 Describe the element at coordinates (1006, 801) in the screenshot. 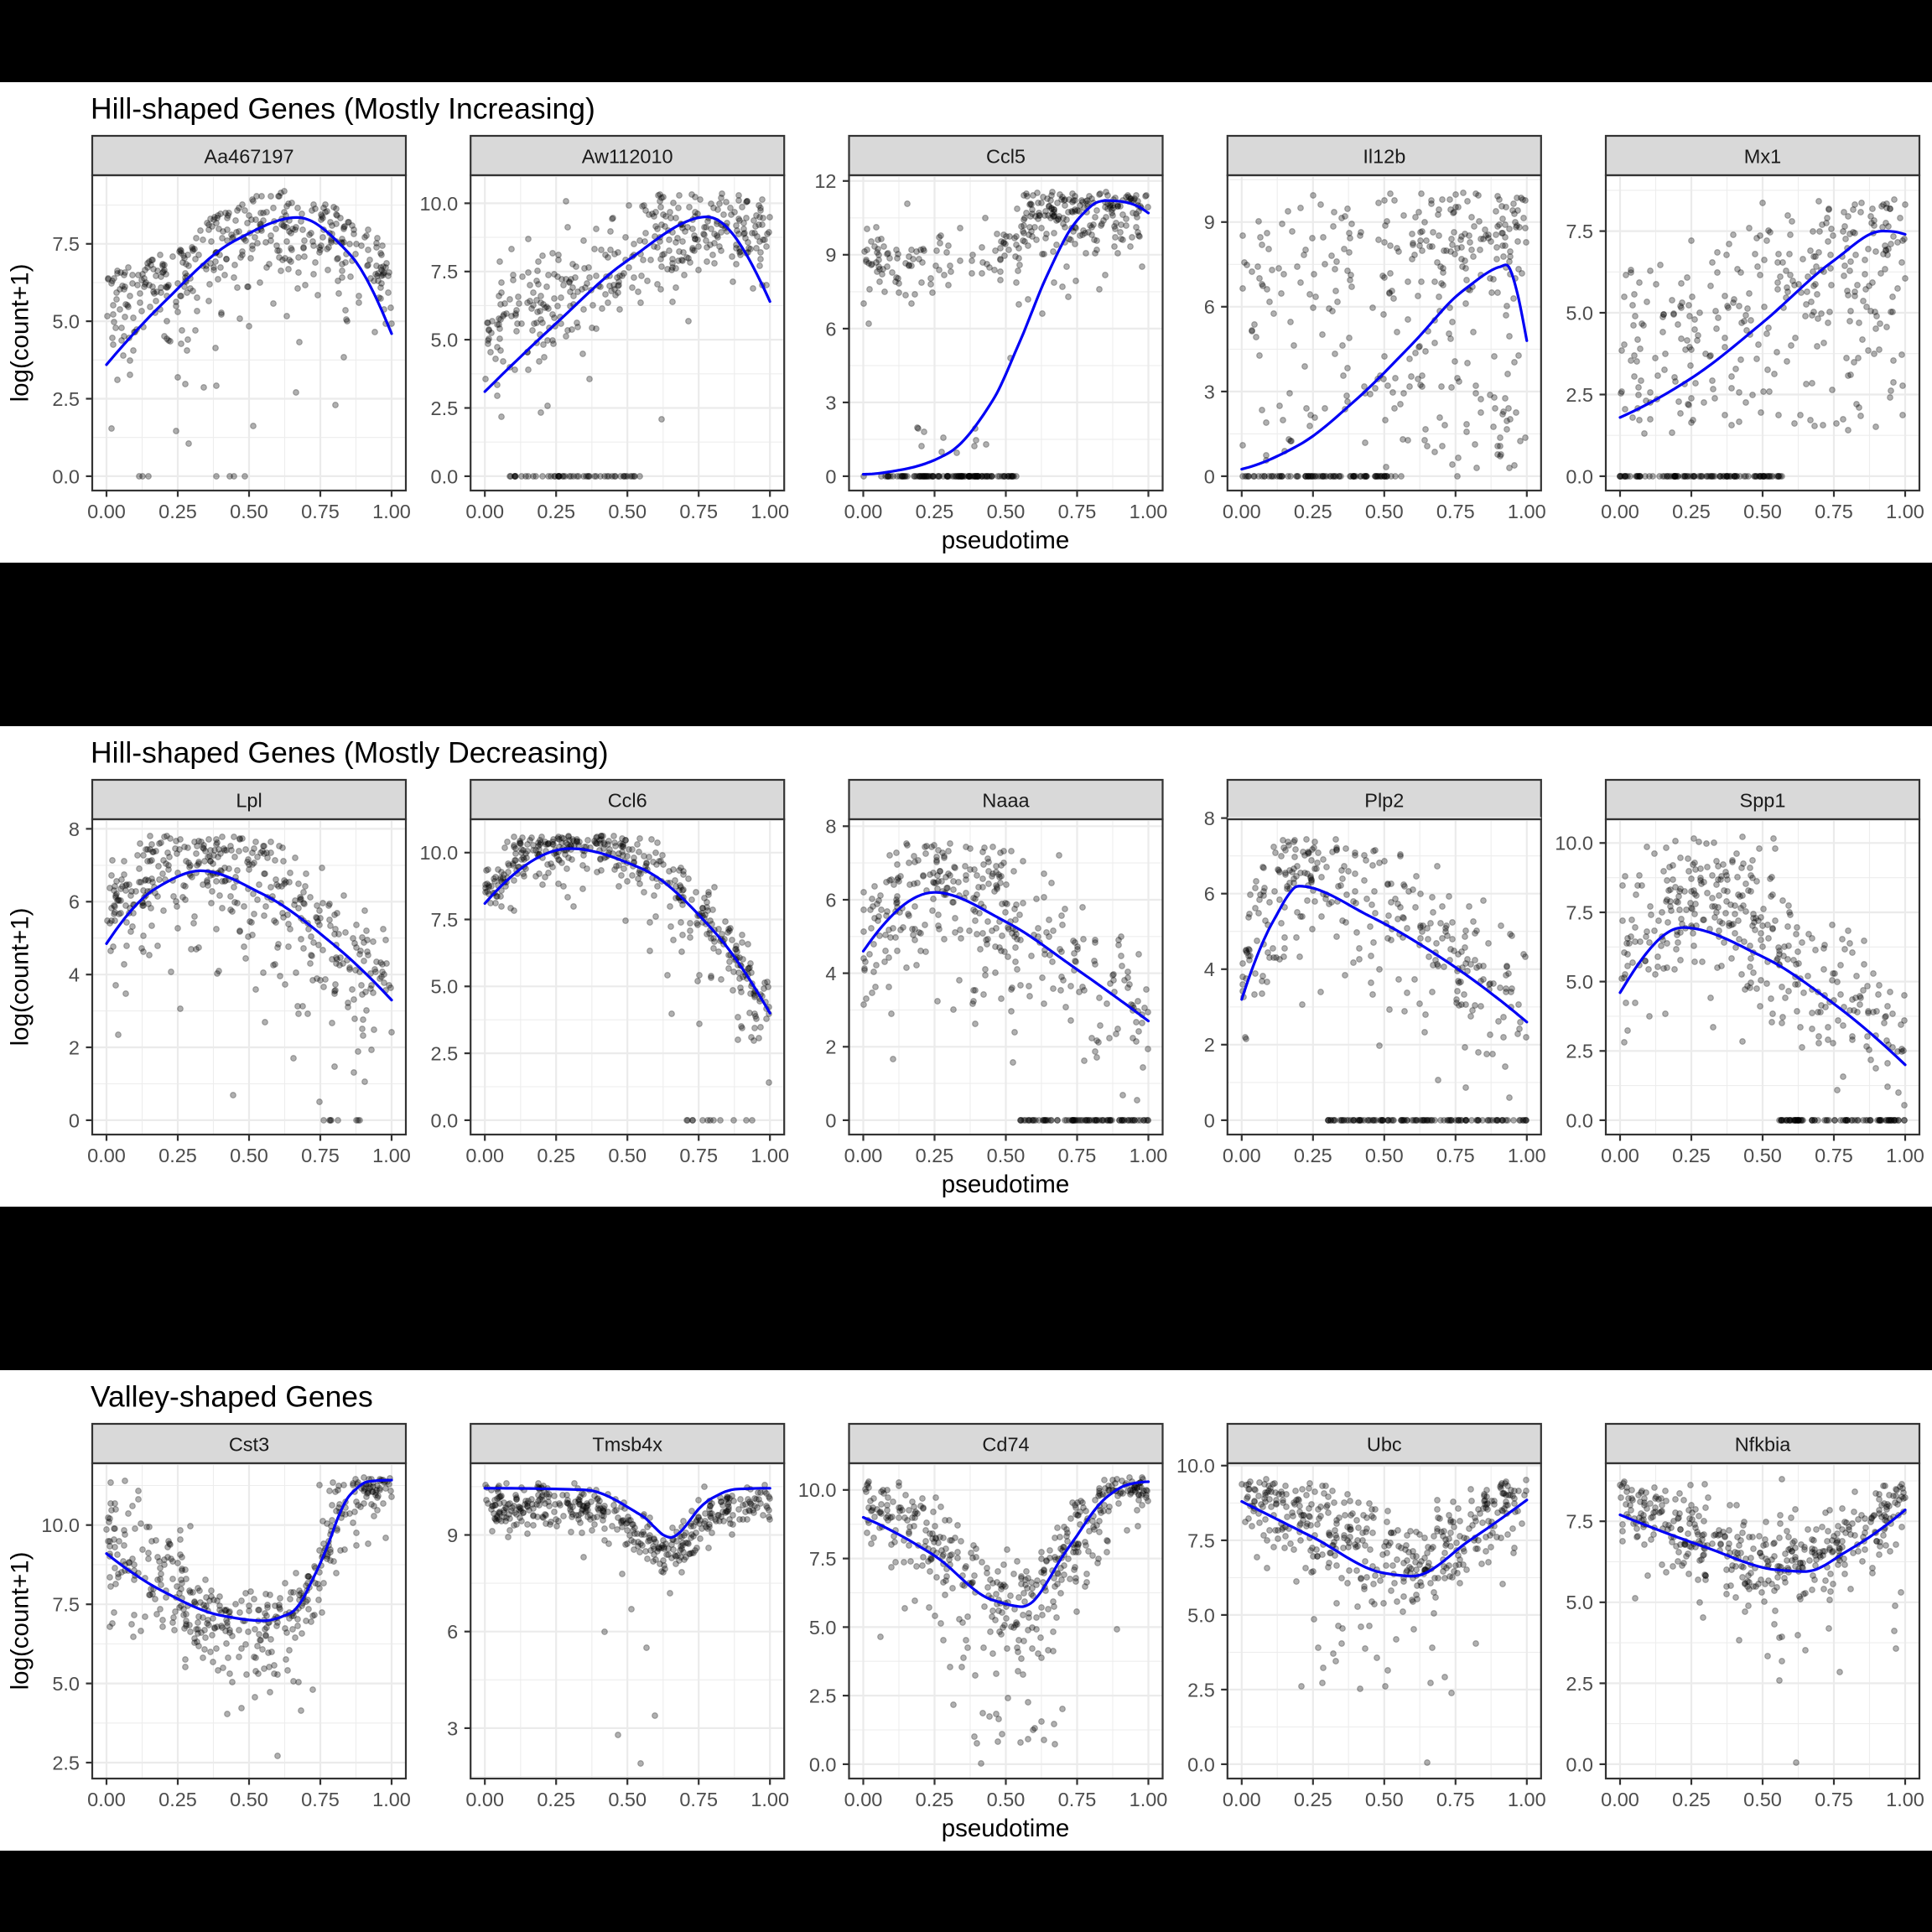

I see `svg-text: Naaa` at that location.